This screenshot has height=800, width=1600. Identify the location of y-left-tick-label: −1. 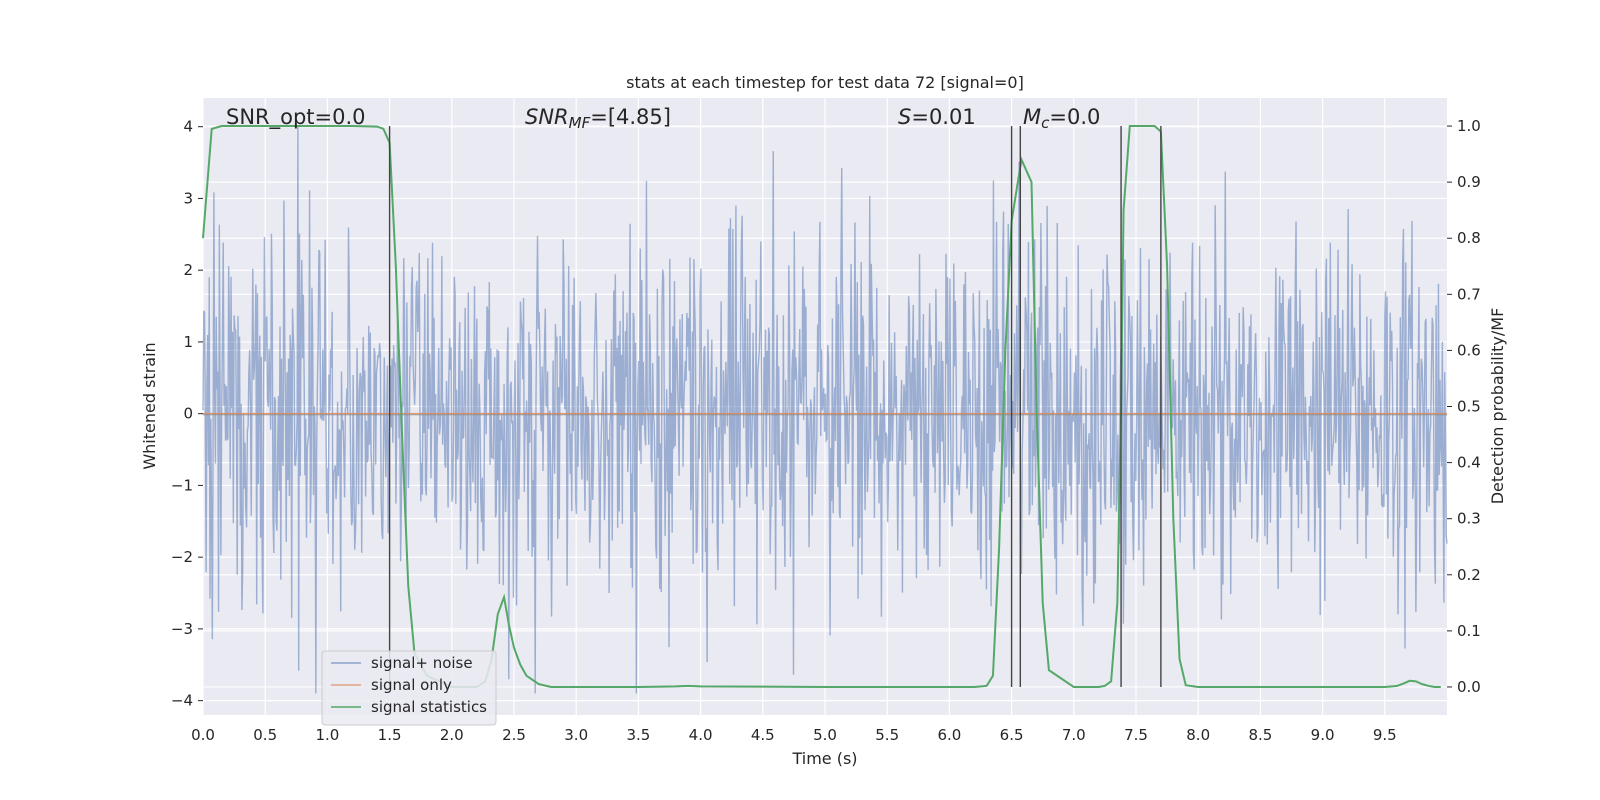
(182, 485).